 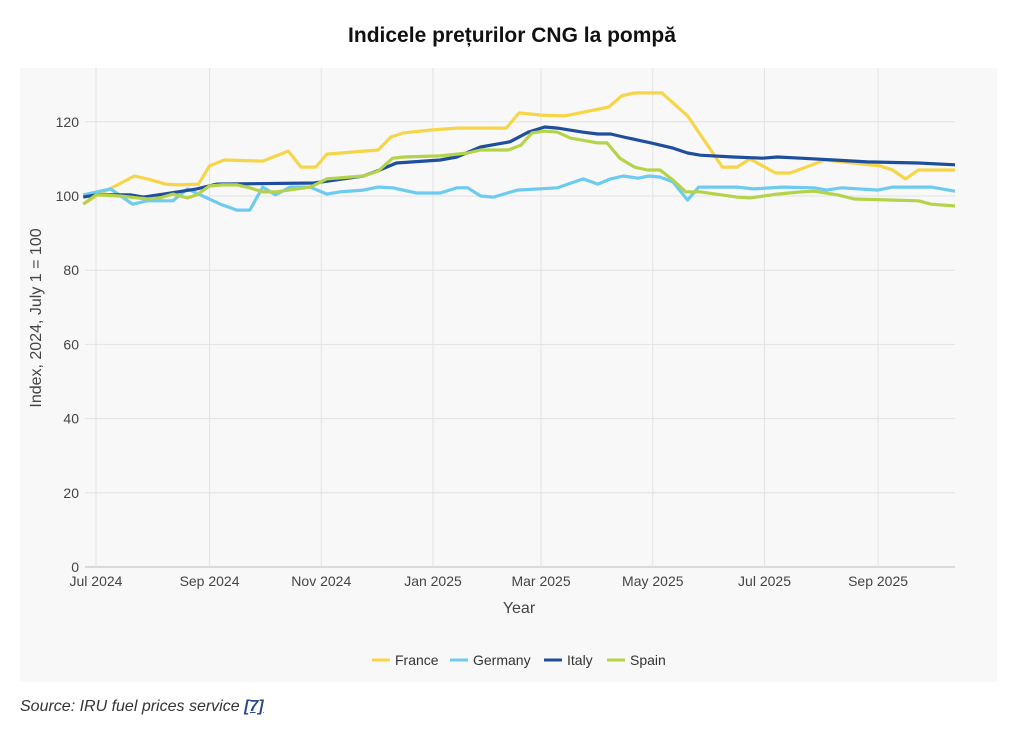 What do you see at coordinates (132, 706) in the screenshot?
I see `source-text: Source: IRU fuel prices service` at bounding box center [132, 706].